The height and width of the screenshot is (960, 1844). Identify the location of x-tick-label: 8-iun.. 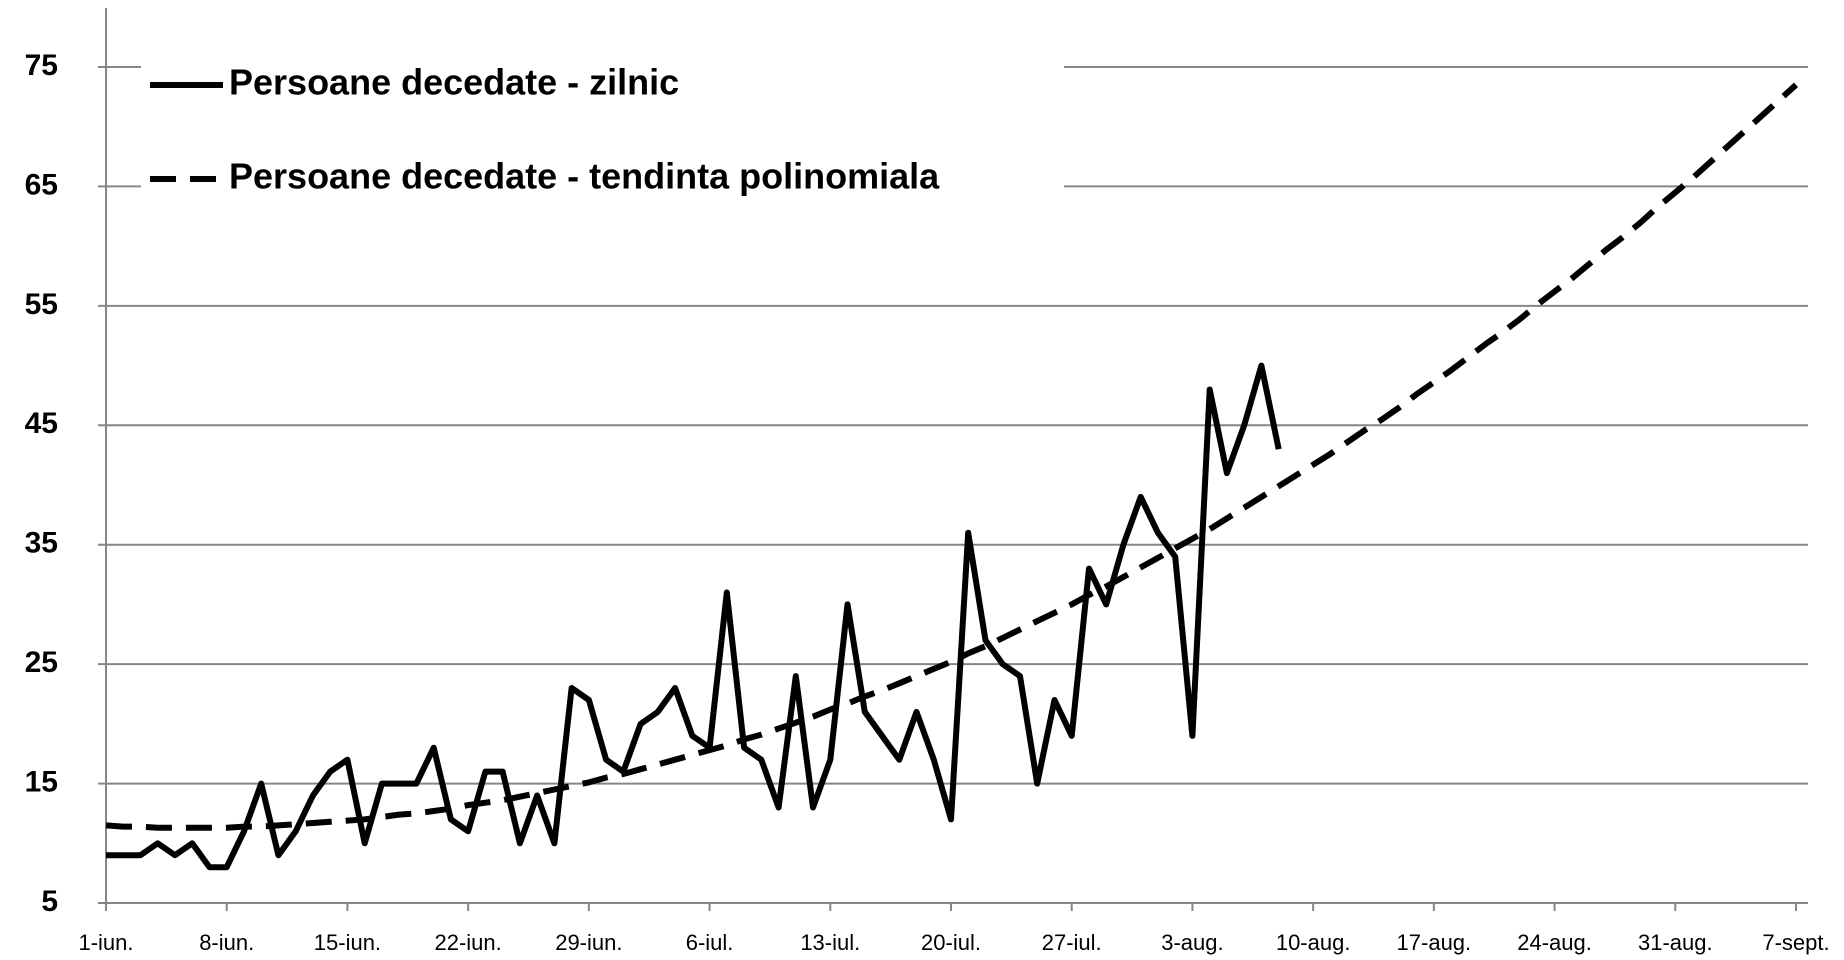
(226, 942).